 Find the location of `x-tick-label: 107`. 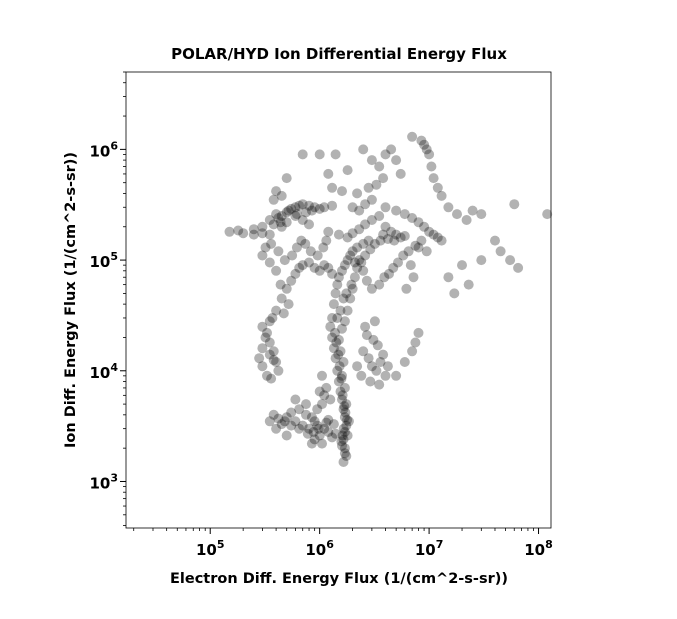

x-tick-label: 107 is located at coordinates (429, 548).